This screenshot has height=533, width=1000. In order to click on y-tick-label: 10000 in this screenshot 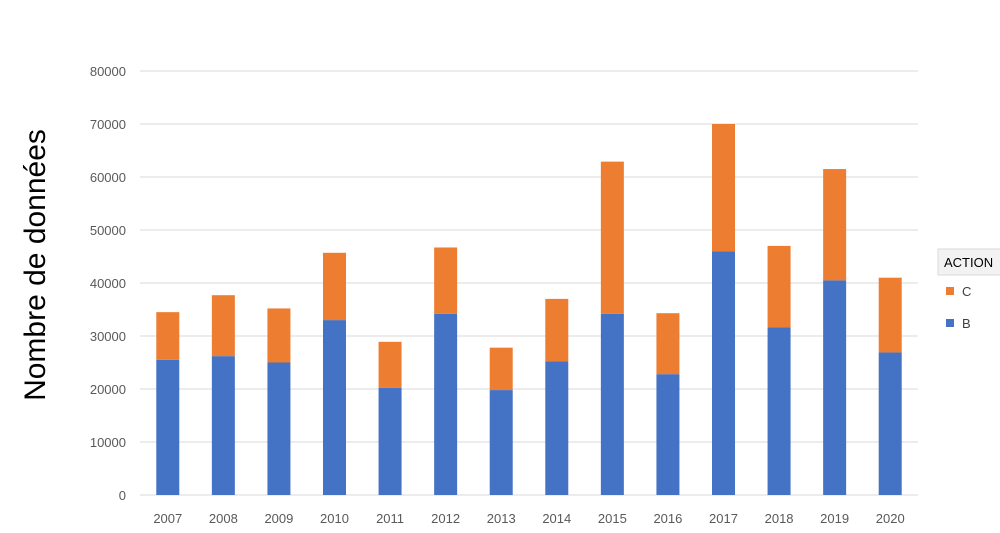, I will do `click(108, 442)`.